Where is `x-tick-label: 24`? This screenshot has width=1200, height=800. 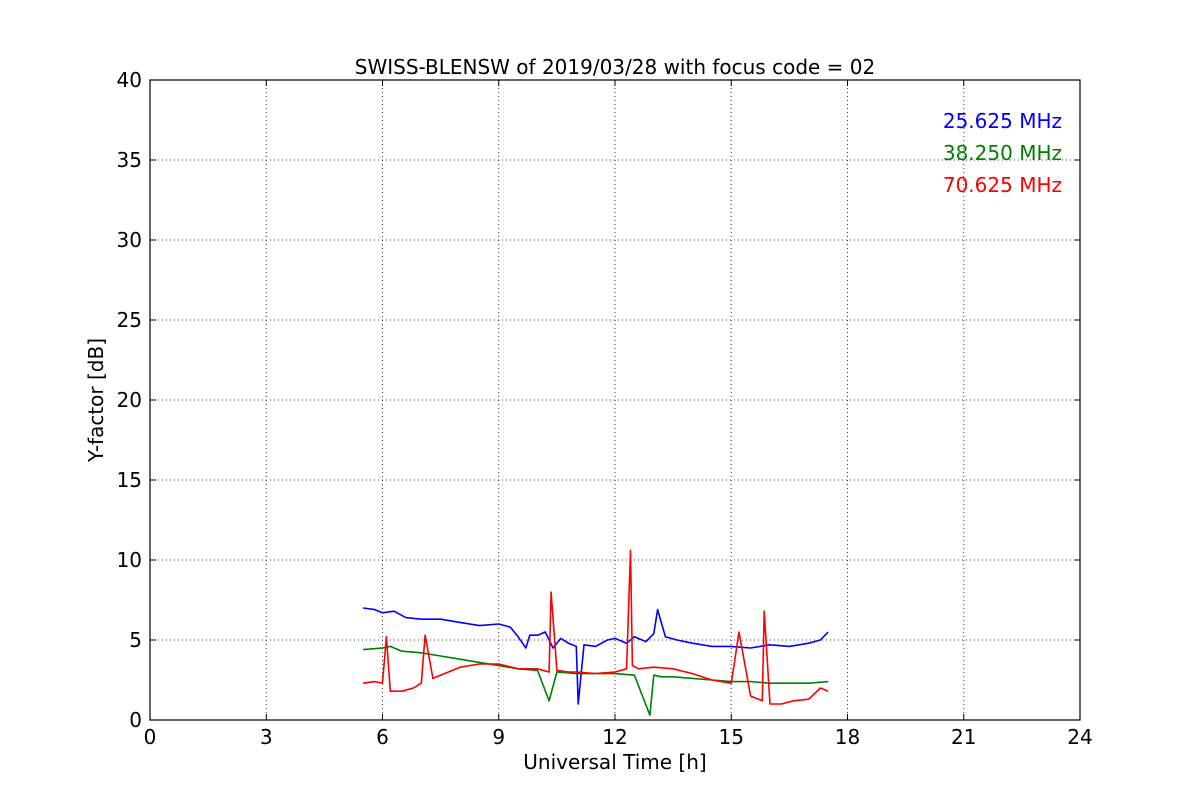 x-tick-label: 24 is located at coordinates (1079, 737).